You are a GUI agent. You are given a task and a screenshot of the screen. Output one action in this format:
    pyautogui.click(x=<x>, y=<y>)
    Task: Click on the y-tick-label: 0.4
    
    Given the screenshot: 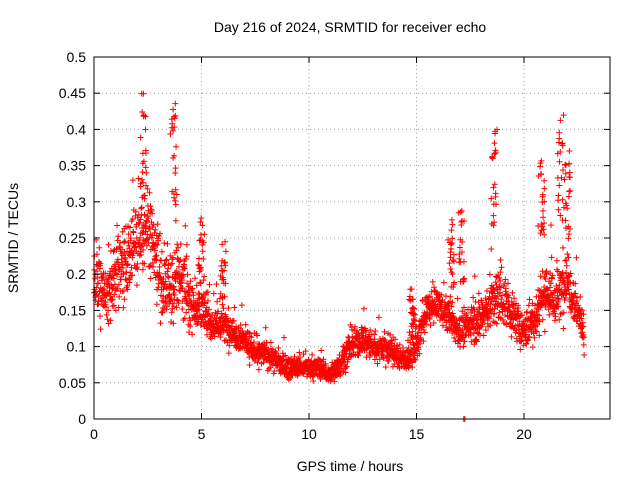 What is the action you would take?
    pyautogui.click(x=77, y=129)
    